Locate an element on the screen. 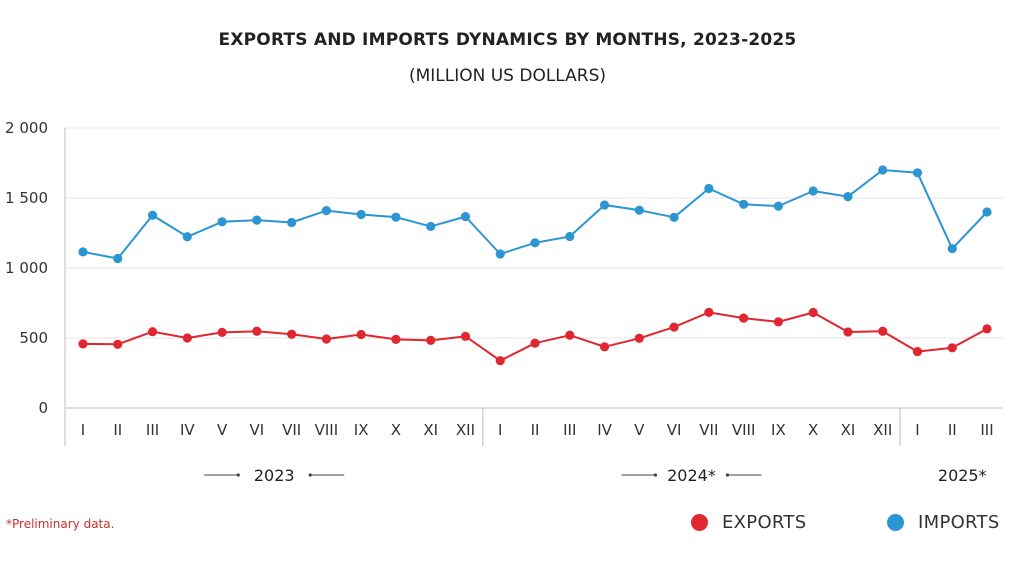  legend-swatch-exports is located at coordinates (699, 522).